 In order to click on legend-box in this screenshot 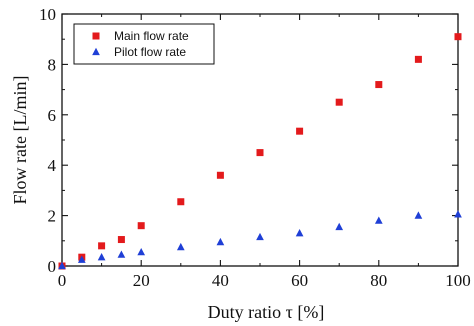, I will do `click(144, 44)`.